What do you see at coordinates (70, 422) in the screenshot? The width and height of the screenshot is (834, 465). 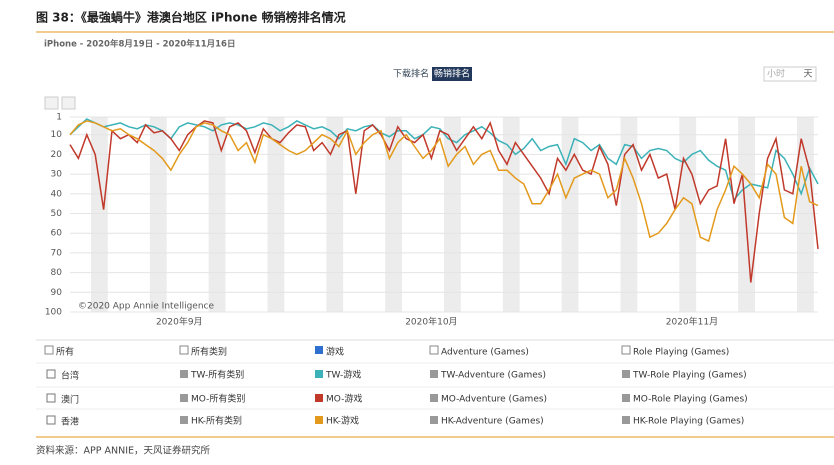 I see `region-label: 香港` at bounding box center [70, 422].